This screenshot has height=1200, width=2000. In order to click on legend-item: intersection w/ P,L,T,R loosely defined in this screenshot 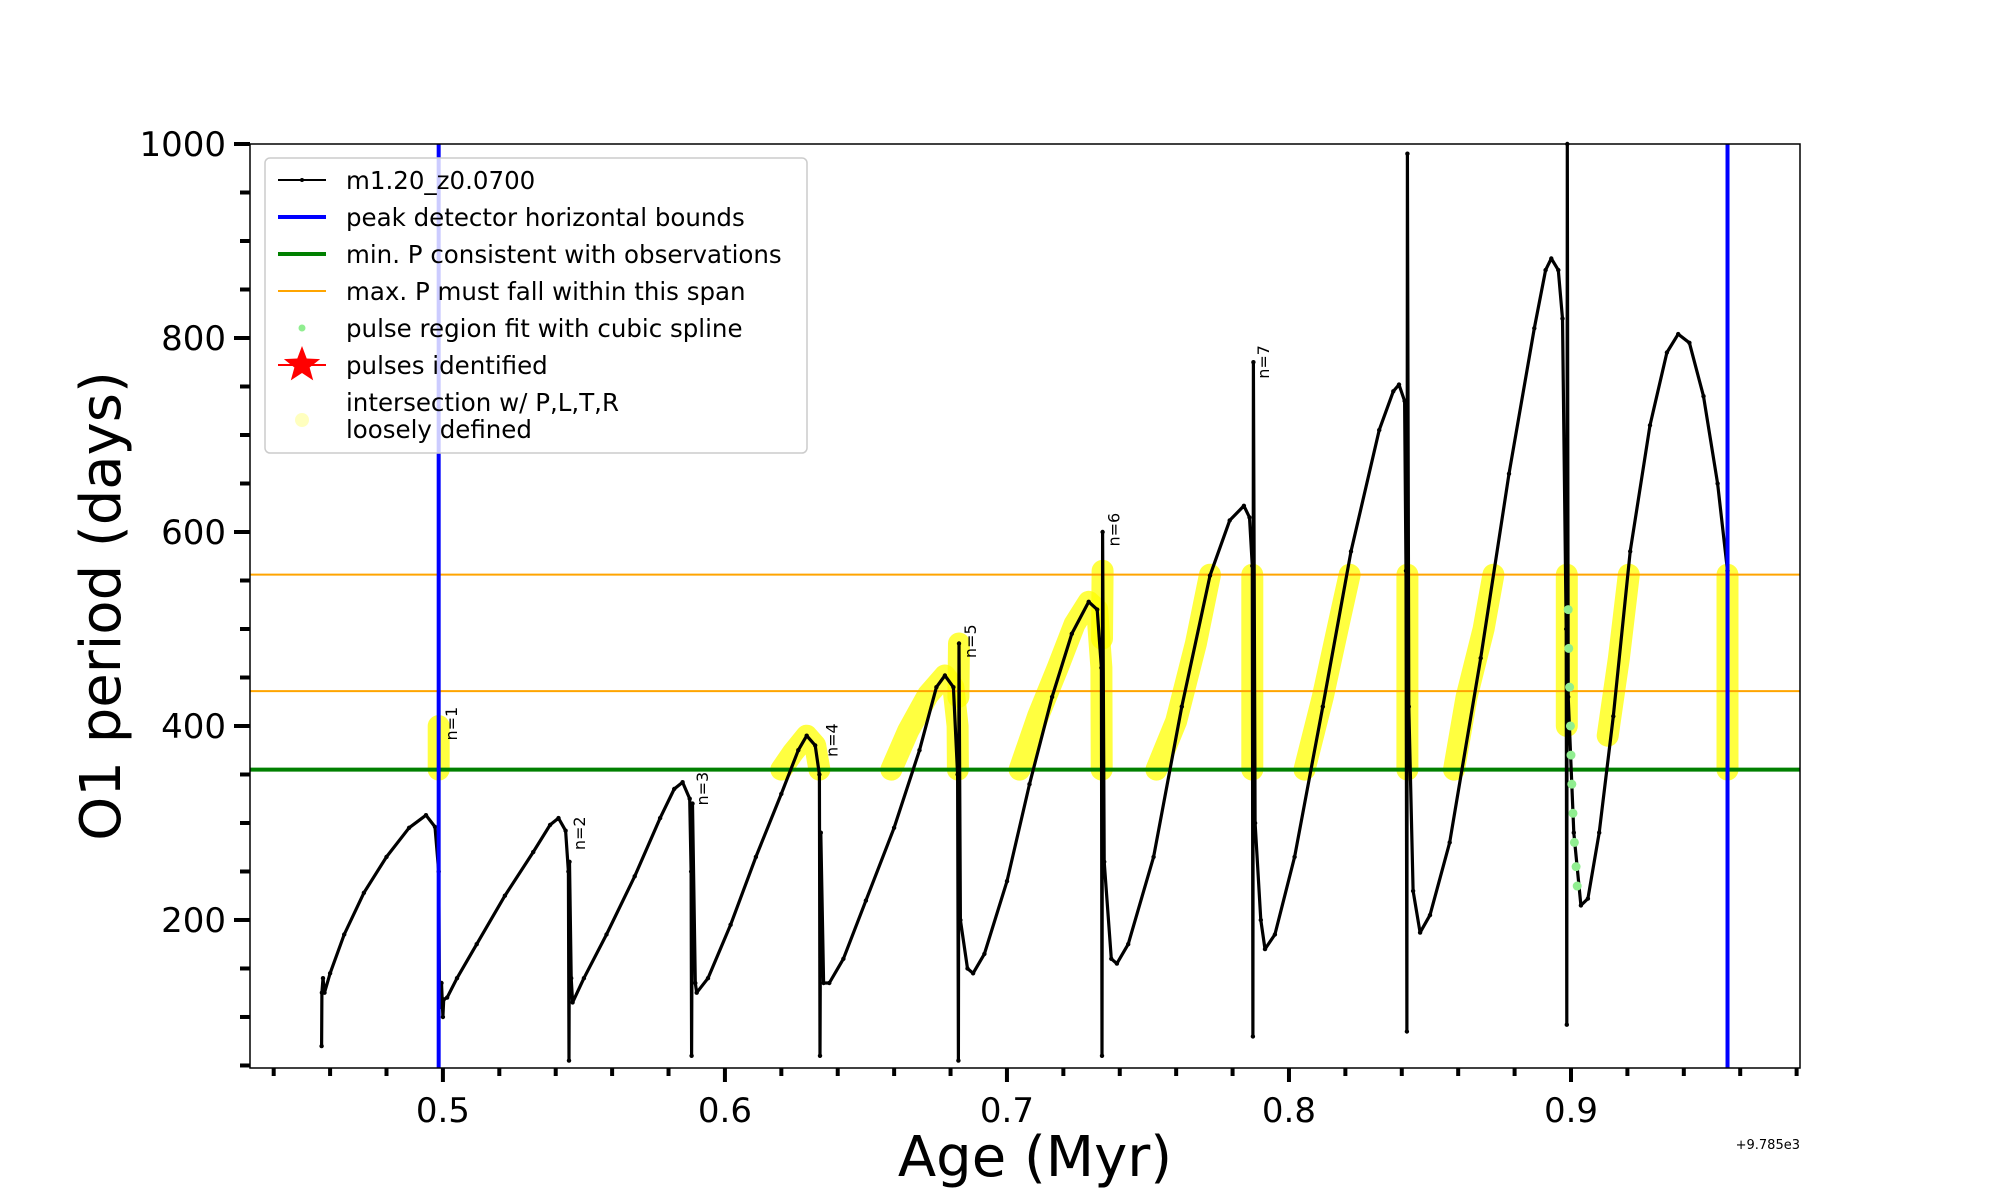, I will do `click(457, 416)`.